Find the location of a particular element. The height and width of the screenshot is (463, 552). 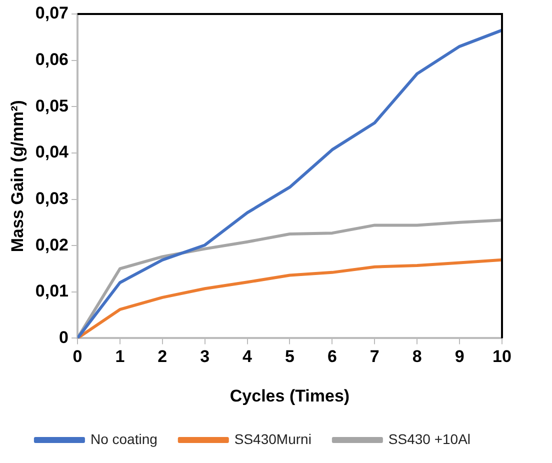

y-tick-label: 0,04 is located at coordinates (52, 152).